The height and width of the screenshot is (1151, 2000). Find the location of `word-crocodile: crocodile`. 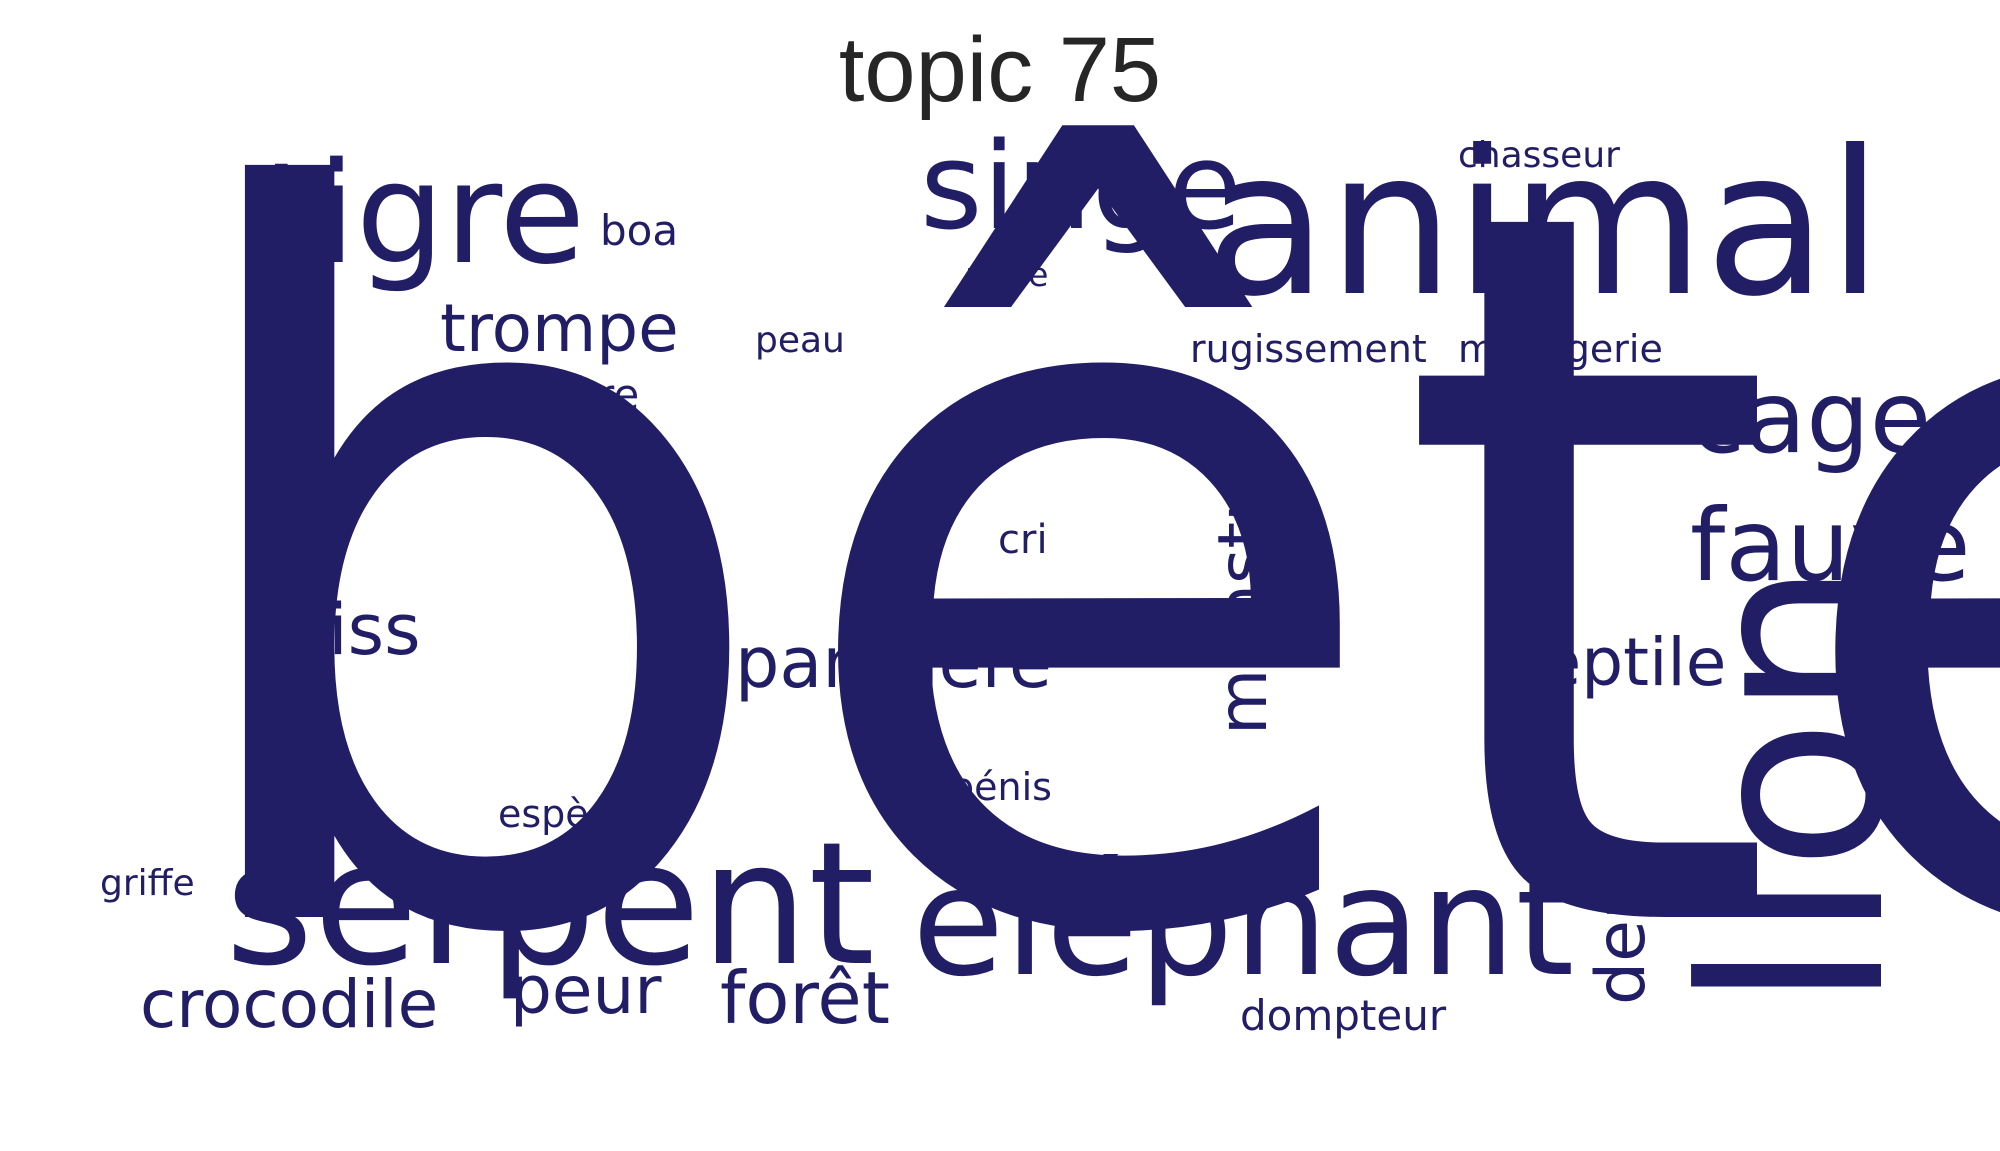

word-crocodile: crocodile is located at coordinates (289, 1004).